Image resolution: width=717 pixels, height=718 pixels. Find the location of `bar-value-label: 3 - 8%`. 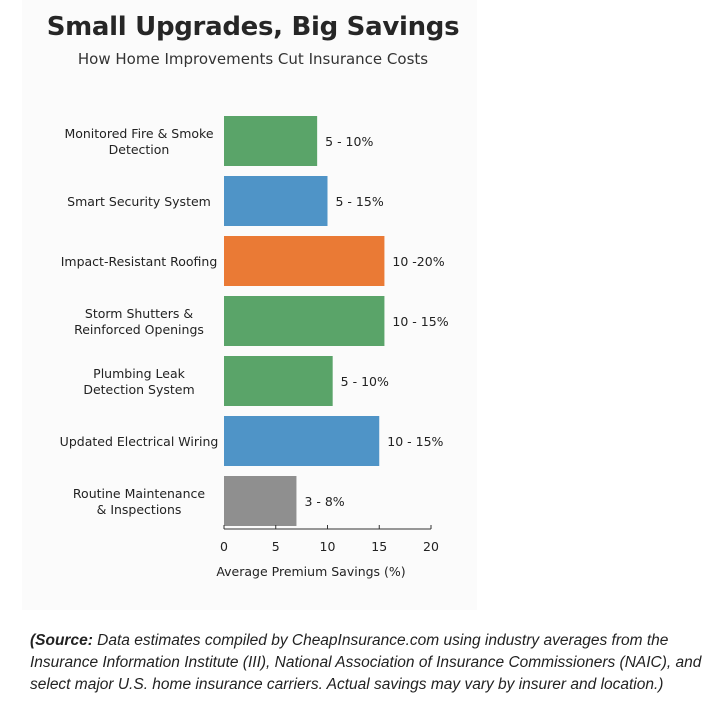

bar-value-label: 3 - 8% is located at coordinates (324, 501).